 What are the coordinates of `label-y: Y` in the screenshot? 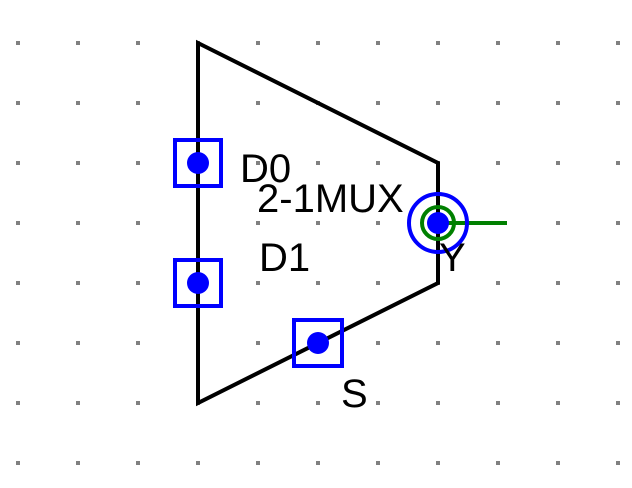 It's located at (452, 258).